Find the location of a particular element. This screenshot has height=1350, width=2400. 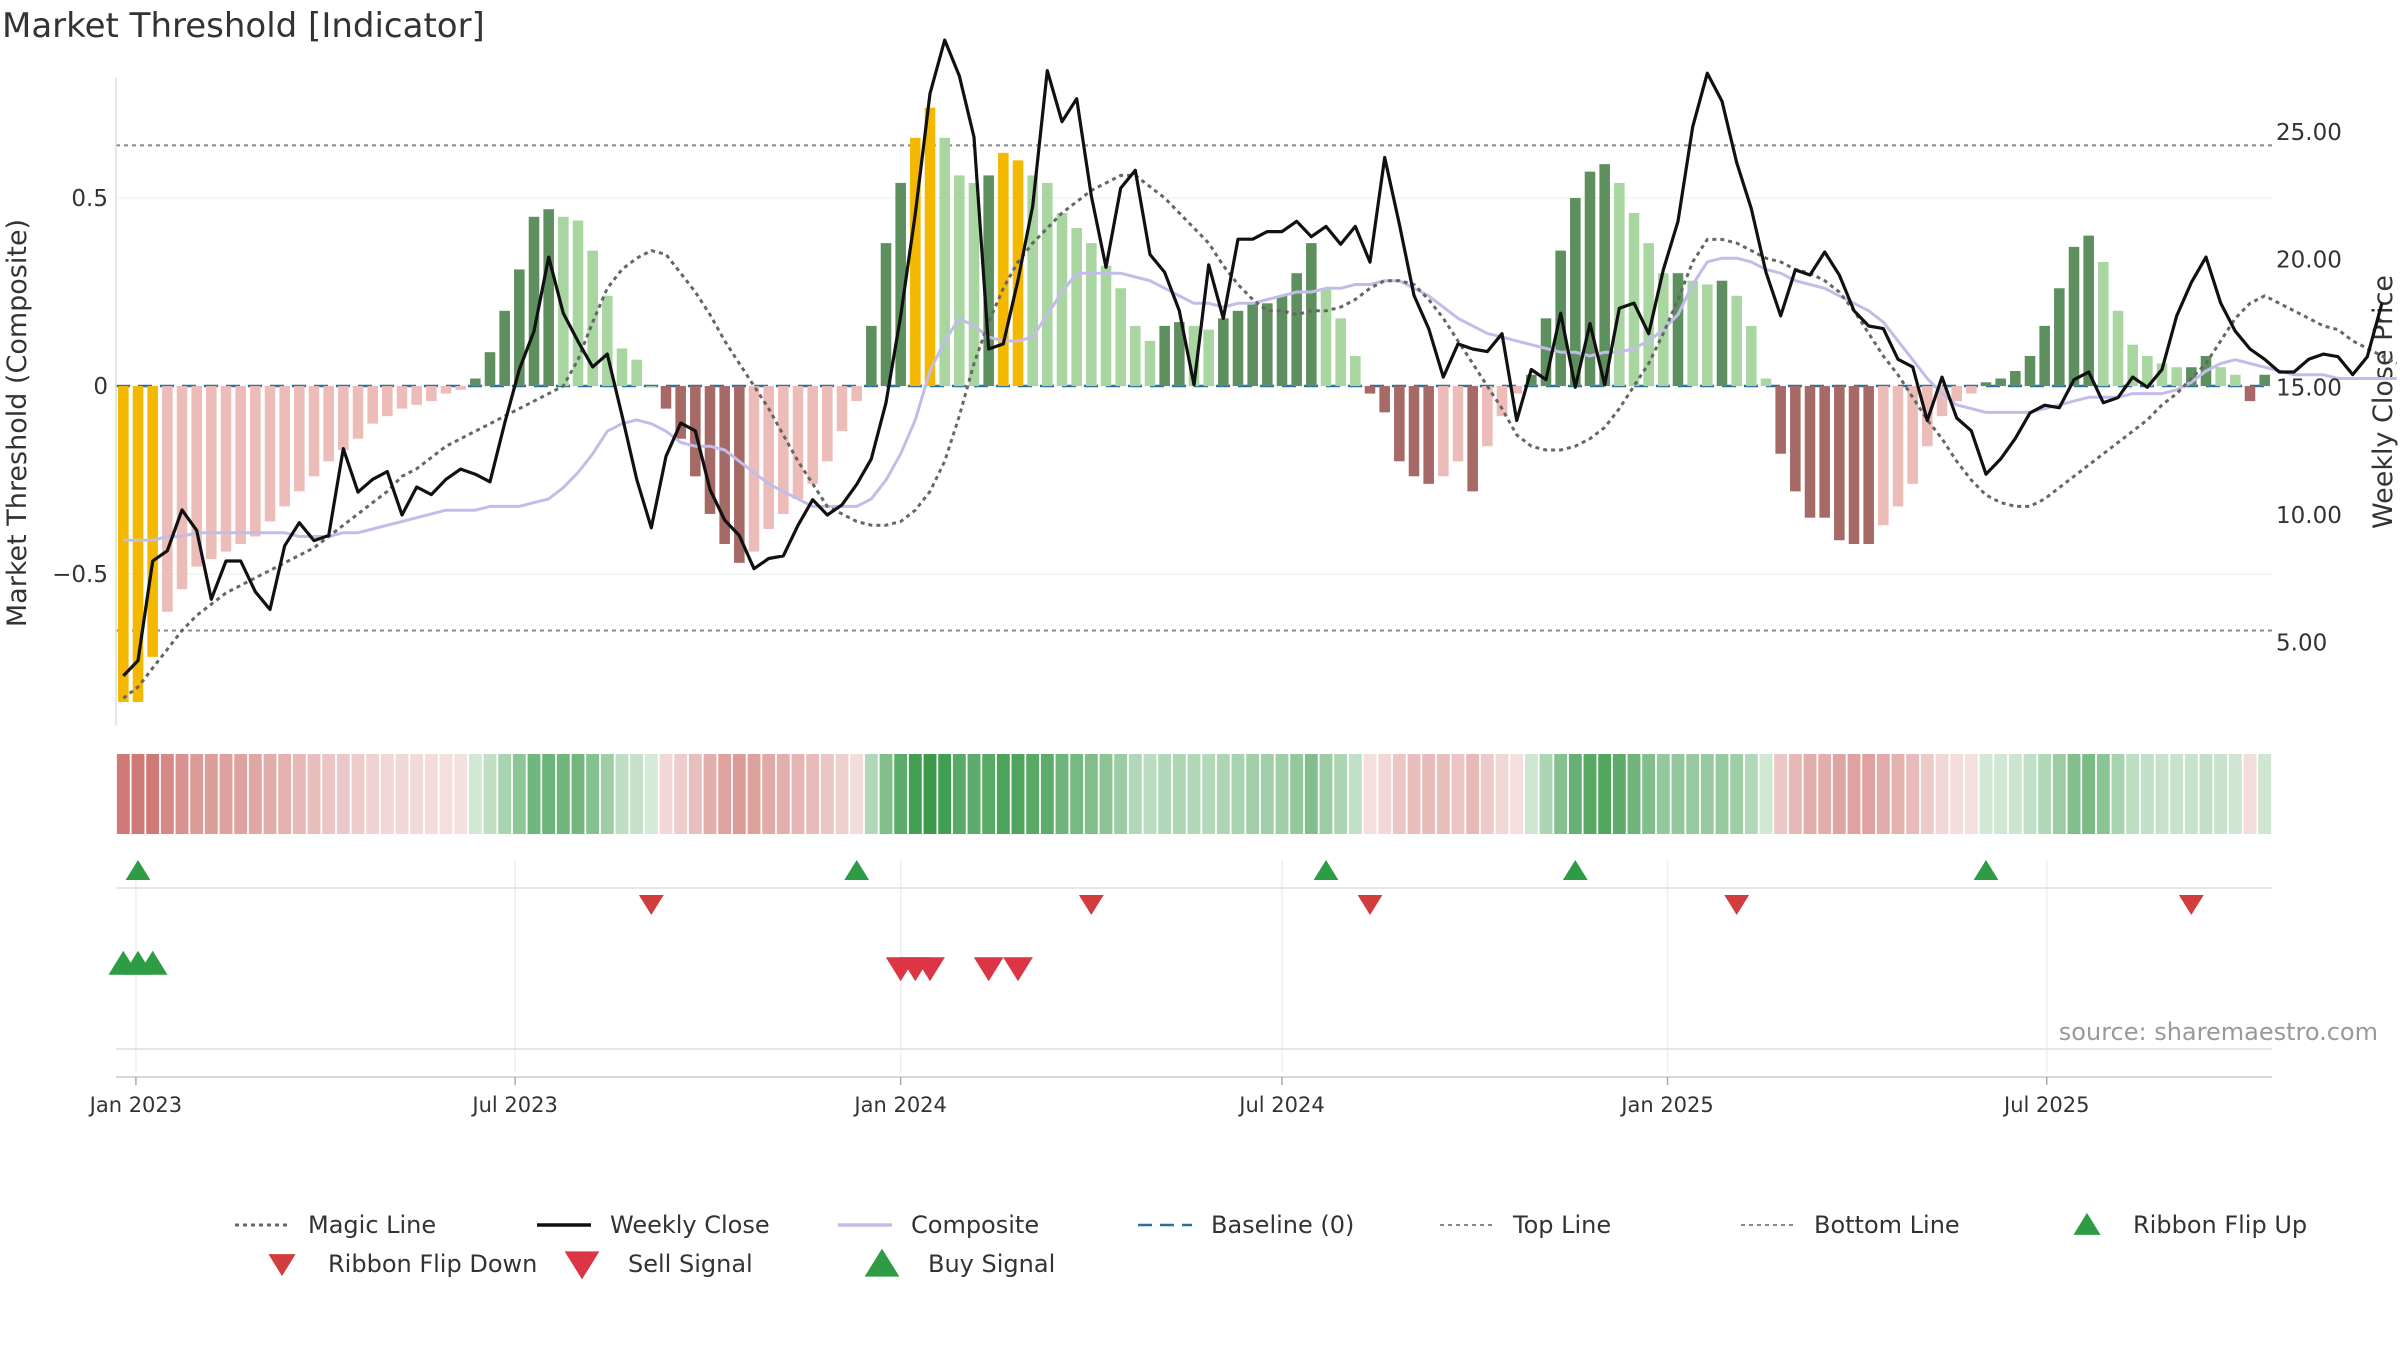

legend-item-buy: Buy Signal is located at coordinates (959, 1263).